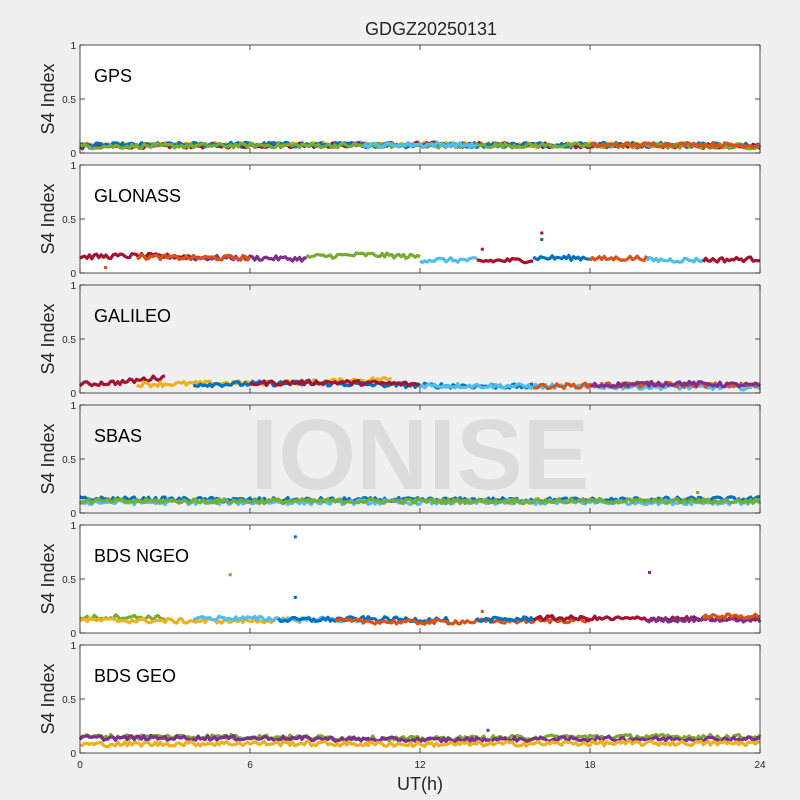 This screenshot has width=800, height=800. What do you see at coordinates (590, 765) in the screenshot?
I see `x-tick-label: 18` at bounding box center [590, 765].